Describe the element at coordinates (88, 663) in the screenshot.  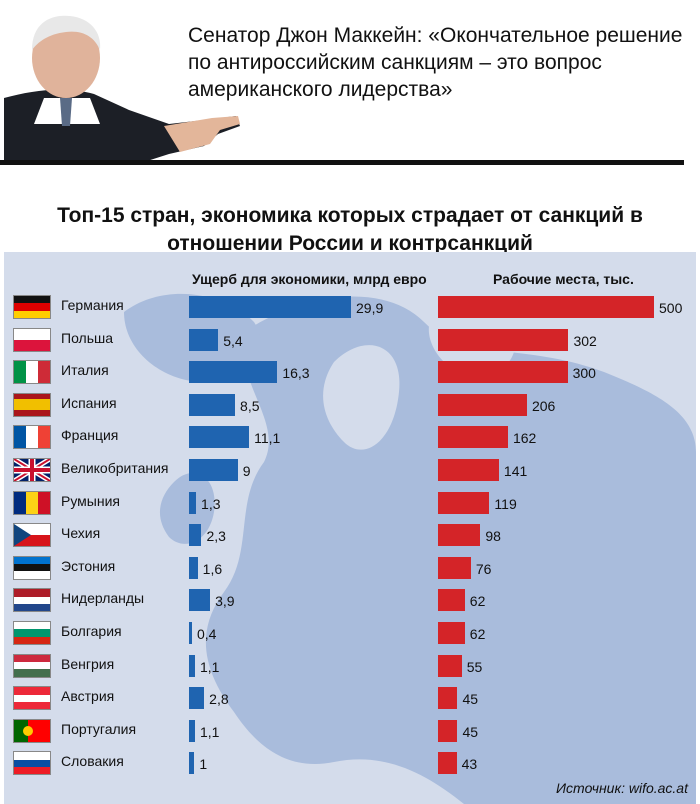
I see `country-label: Венгрия` at that location.